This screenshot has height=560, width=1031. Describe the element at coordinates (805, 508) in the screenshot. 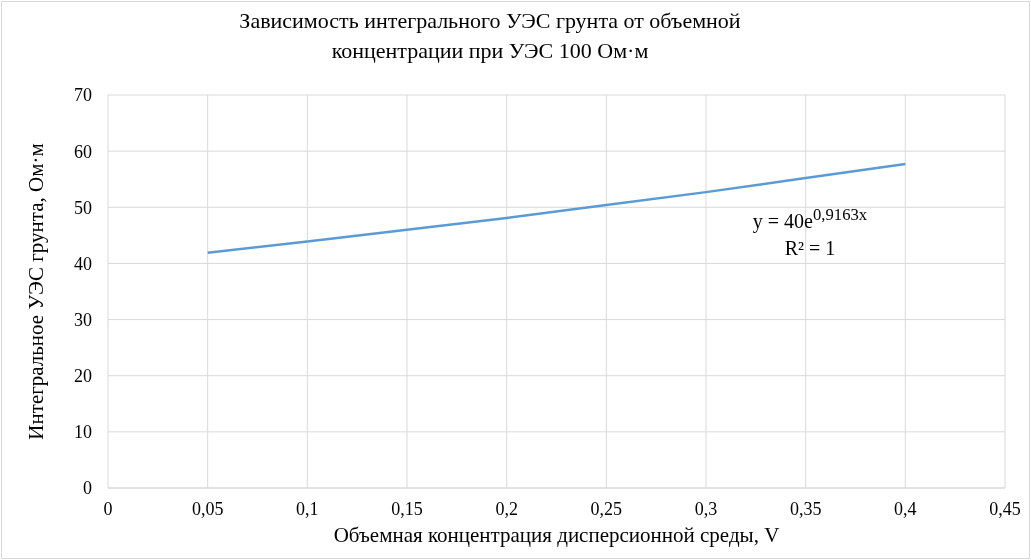

I see `x-tick-label: 0,35` at that location.